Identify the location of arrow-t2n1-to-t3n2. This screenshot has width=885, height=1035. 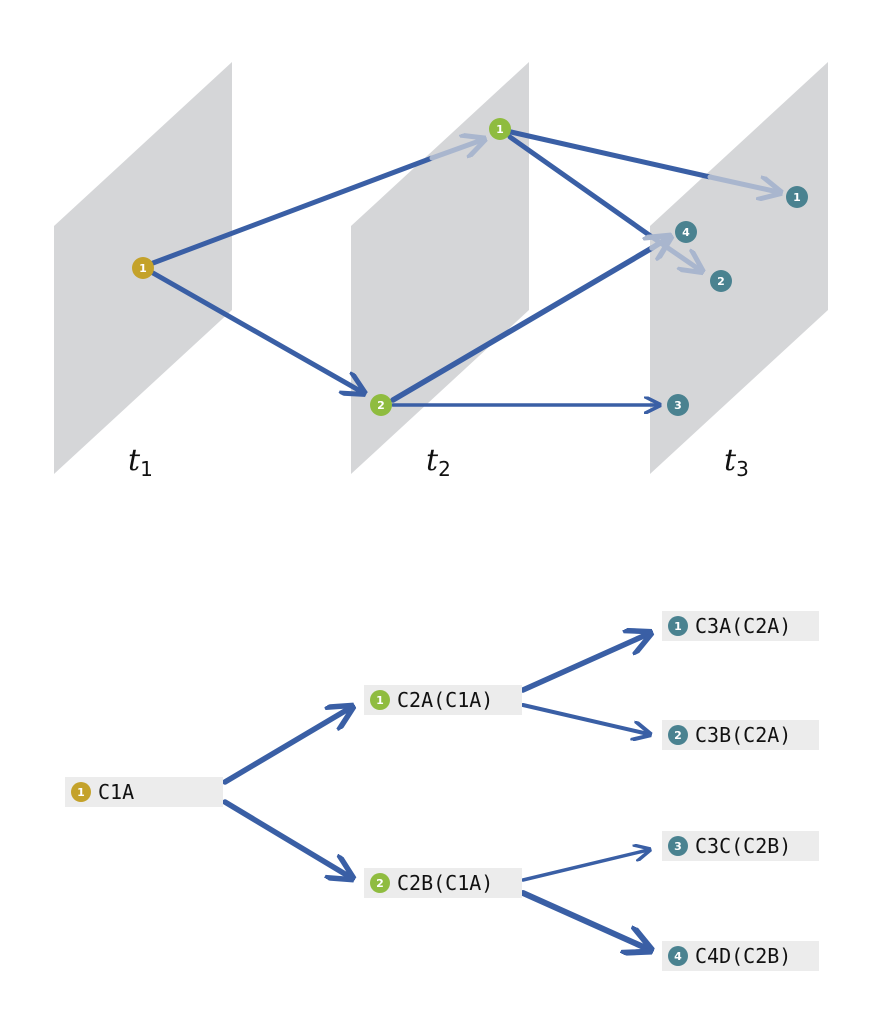
(581, 187).